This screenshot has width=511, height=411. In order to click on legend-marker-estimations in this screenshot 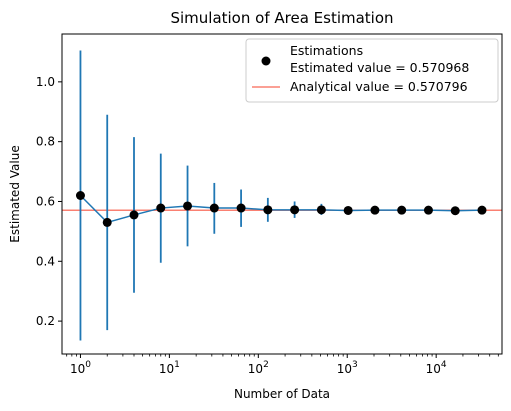, I will do `click(266, 61)`.